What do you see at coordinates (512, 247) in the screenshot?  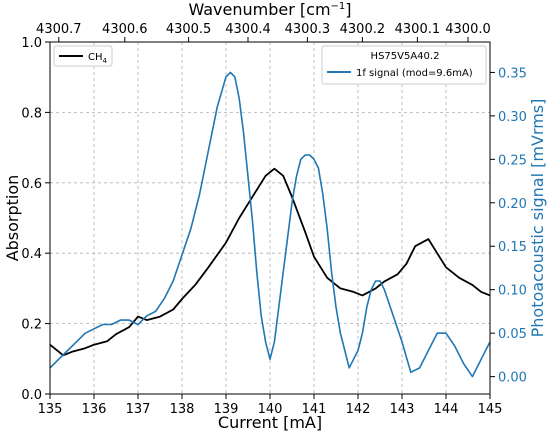 I see `y-right-tick-label: 0.15` at bounding box center [512, 247].